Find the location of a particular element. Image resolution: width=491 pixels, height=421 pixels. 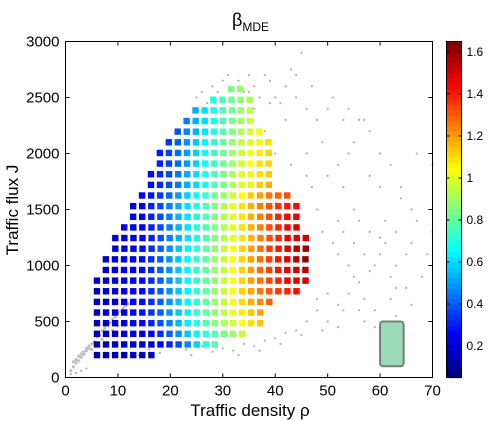

annotation-box is located at coordinates (392, 344).